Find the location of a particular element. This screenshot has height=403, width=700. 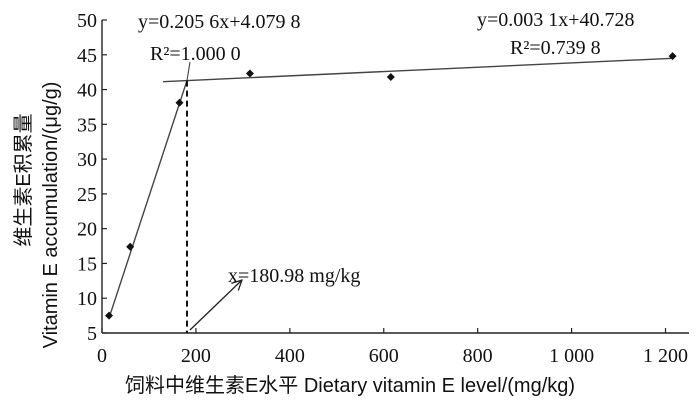

fit-1-equation: y=0.205 6x+4.079 8 is located at coordinates (219, 22).